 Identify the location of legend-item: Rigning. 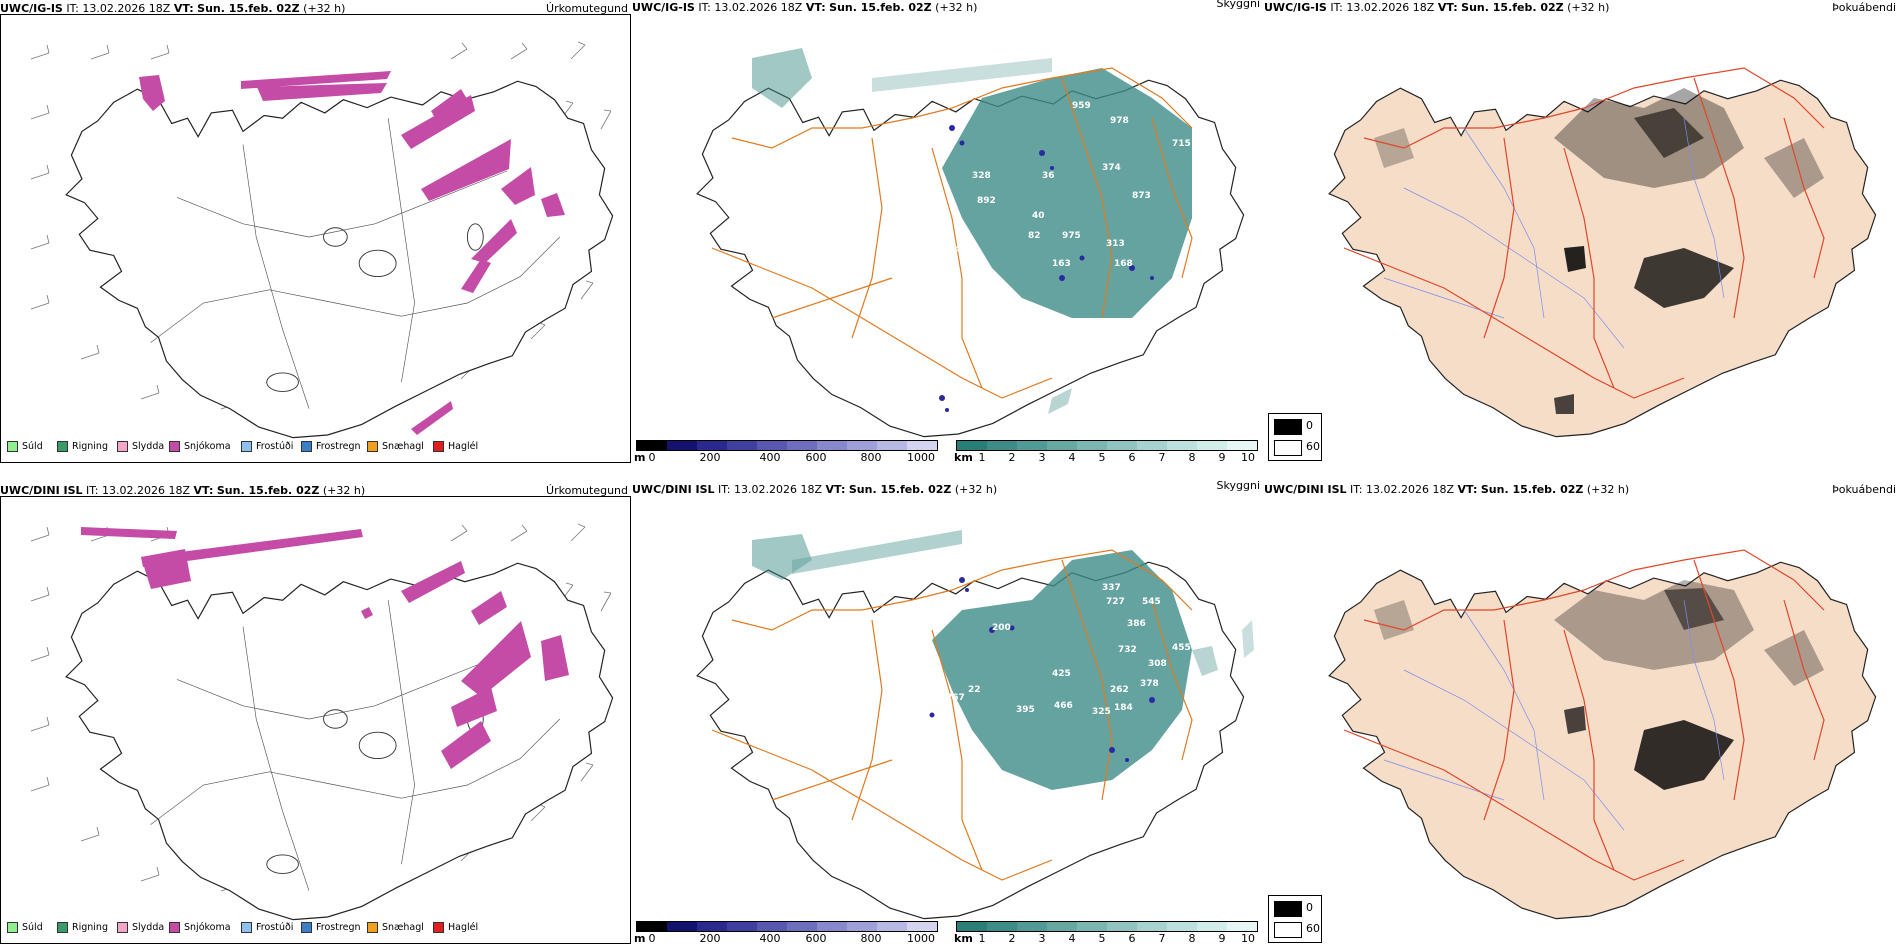
(82, 447).